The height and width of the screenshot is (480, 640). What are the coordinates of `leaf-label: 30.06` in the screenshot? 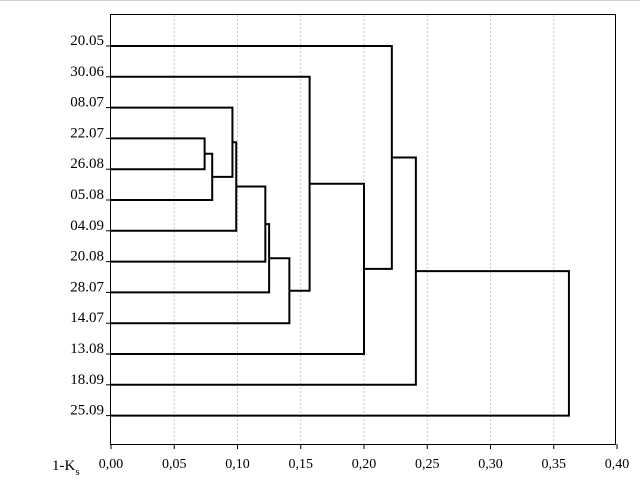 It's located at (87, 72).